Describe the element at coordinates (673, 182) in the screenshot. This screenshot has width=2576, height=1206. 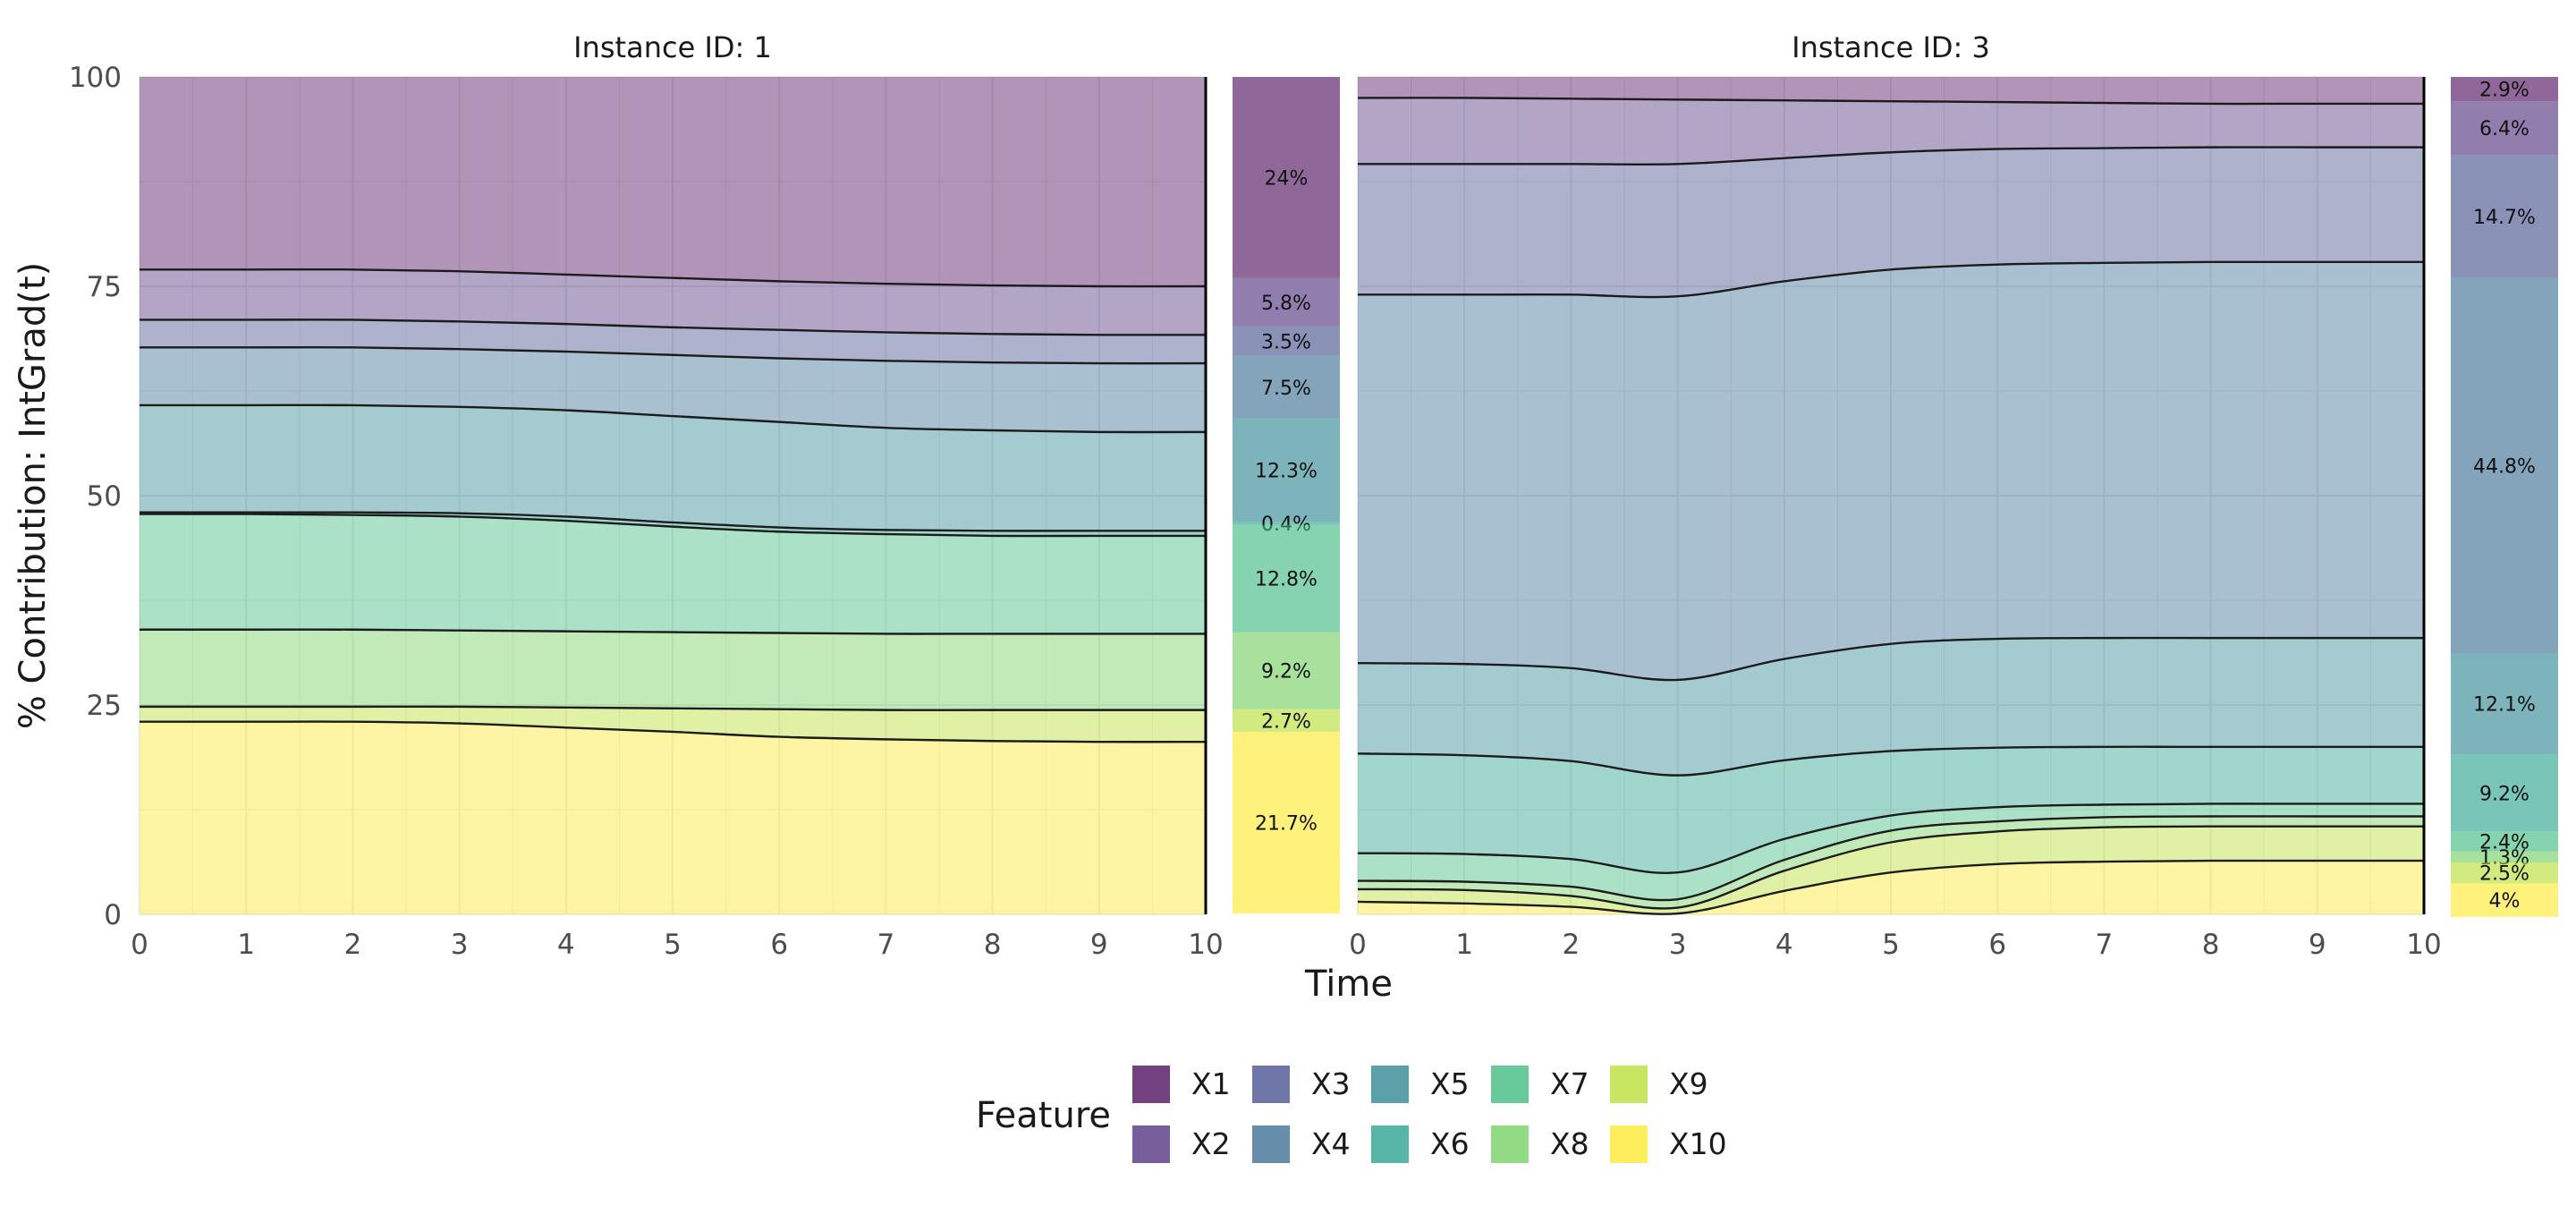
I see `area-x1` at that location.